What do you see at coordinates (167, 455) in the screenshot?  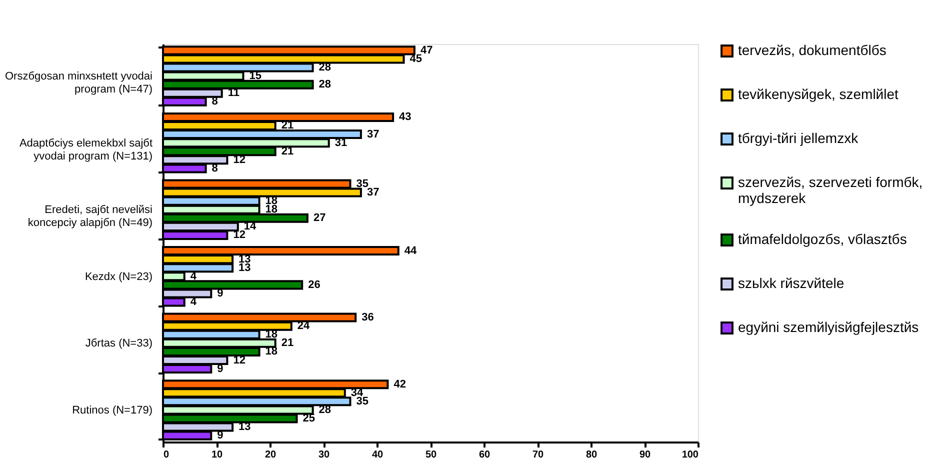 I see `x-tick-label: 0` at bounding box center [167, 455].